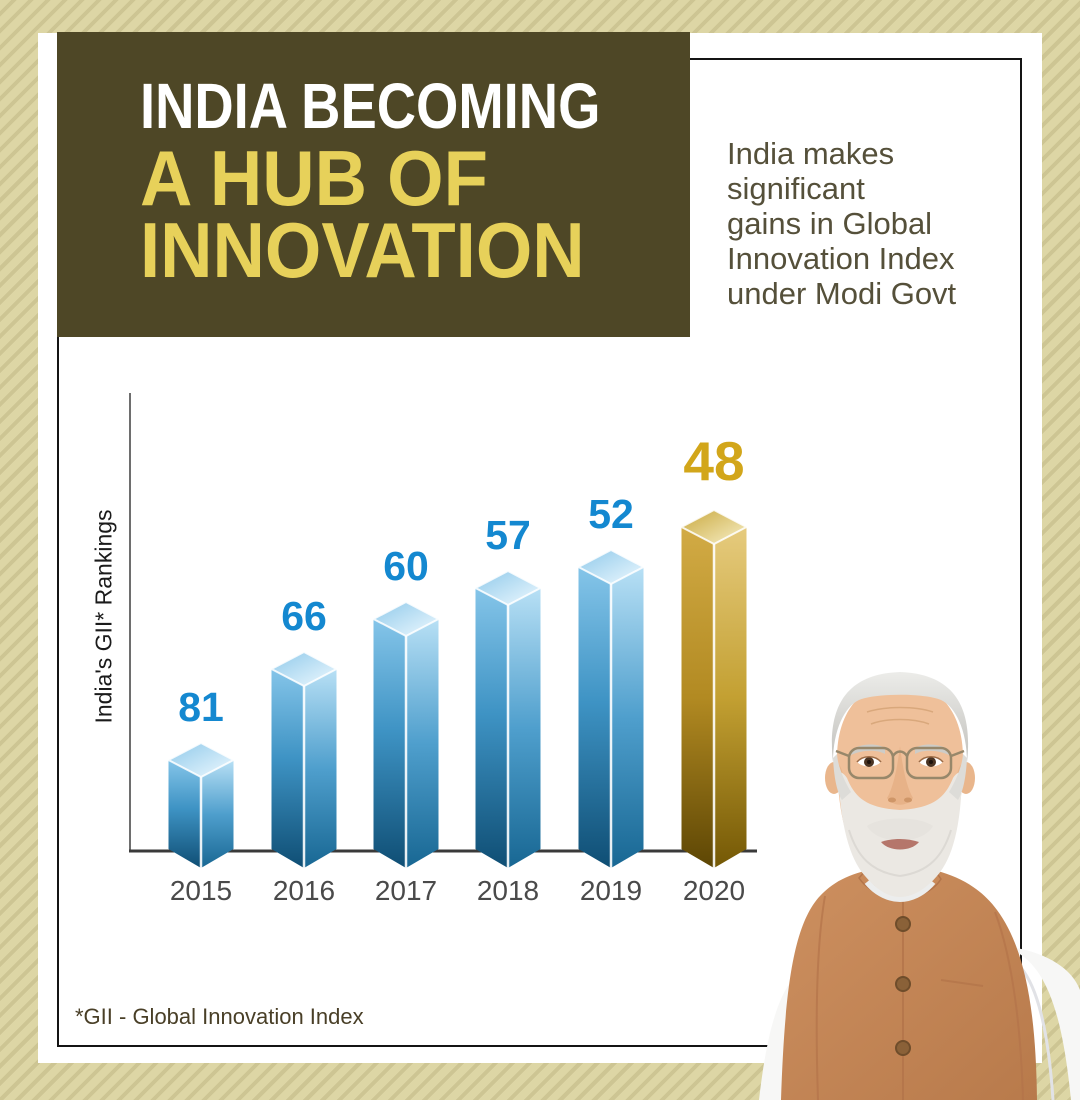 Image resolution: width=1080 pixels, height=1100 pixels. Describe the element at coordinates (1041, 1023) in the screenshot. I see `kurta-right-sleeve` at that location.